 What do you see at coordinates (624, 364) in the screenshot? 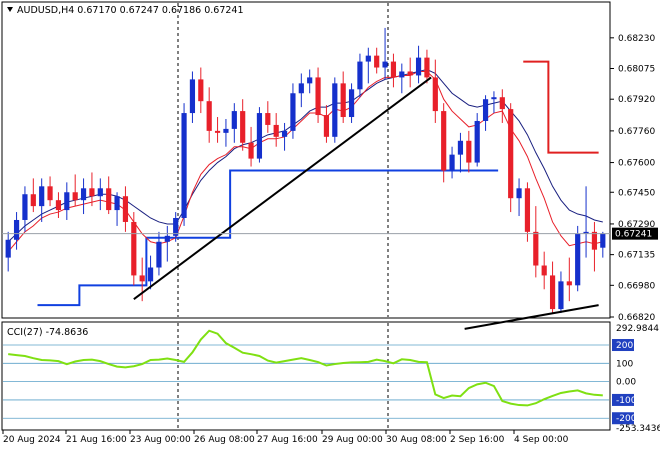
I see `cci-tick-label: 100` at bounding box center [624, 364].